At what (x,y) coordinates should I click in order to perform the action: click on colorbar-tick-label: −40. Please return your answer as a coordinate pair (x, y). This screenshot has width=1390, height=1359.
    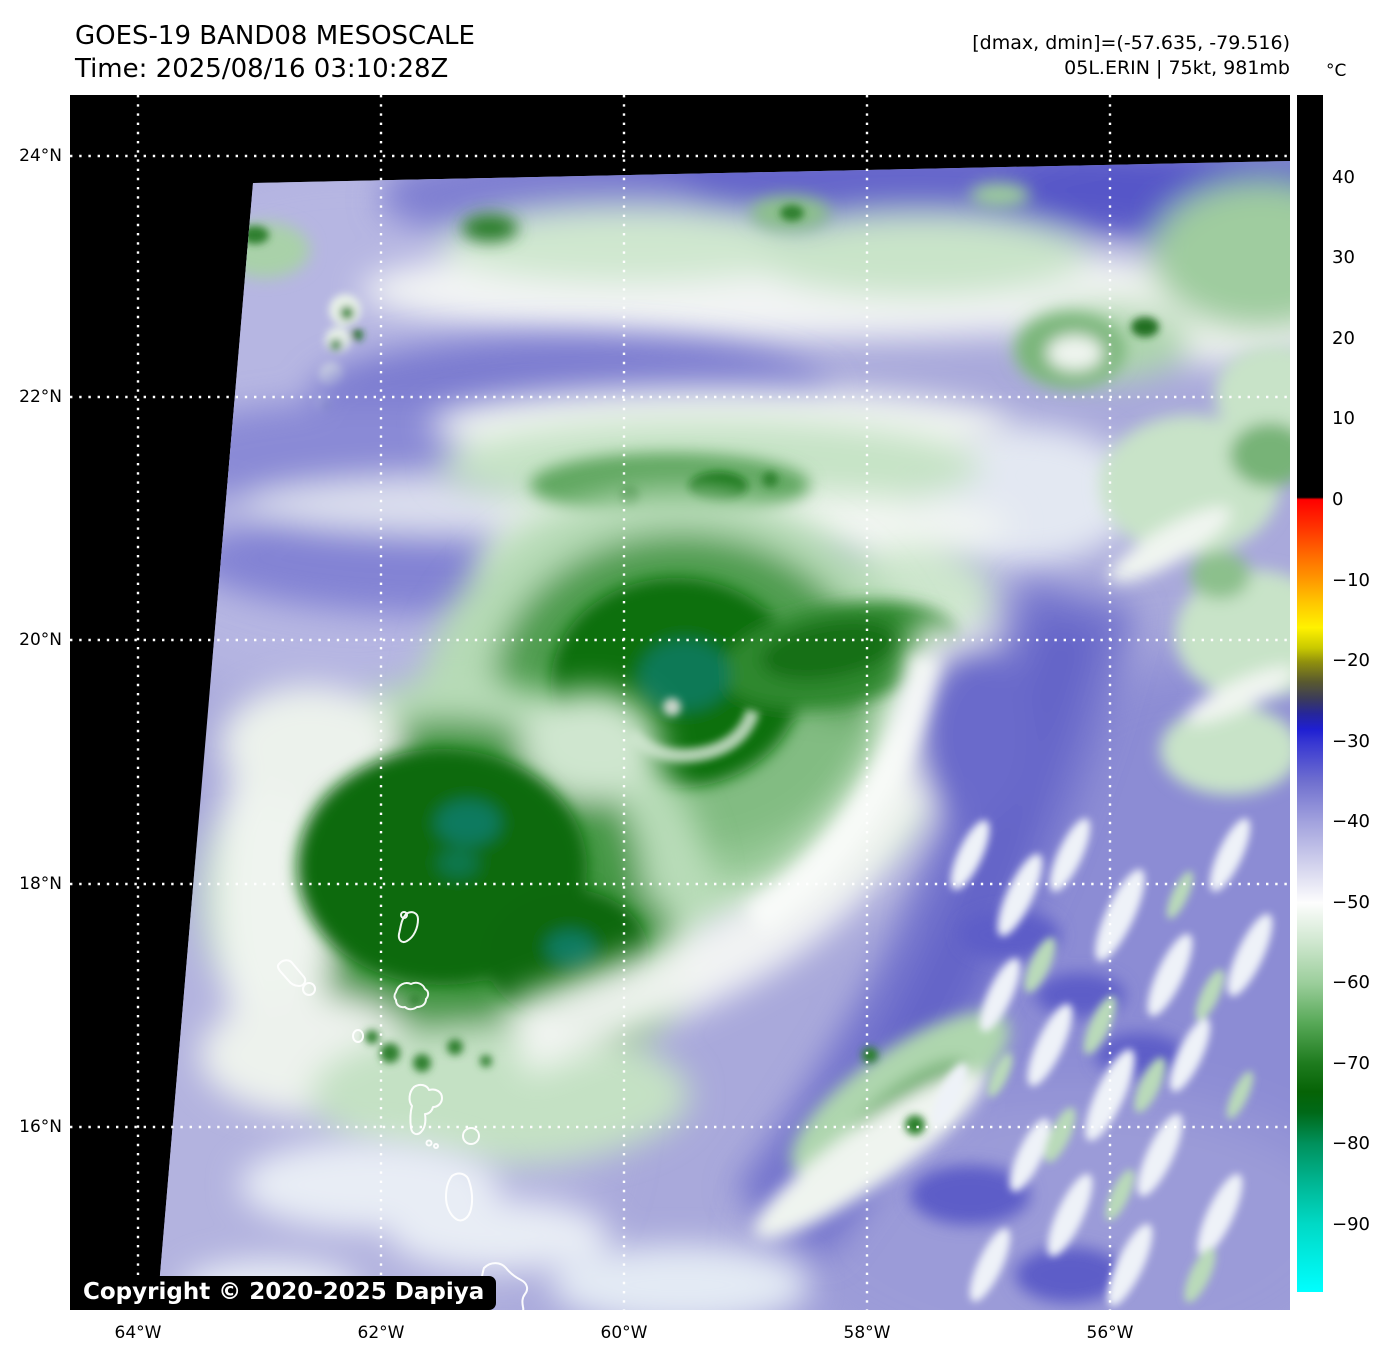
    Looking at the image, I should click on (1351, 821).